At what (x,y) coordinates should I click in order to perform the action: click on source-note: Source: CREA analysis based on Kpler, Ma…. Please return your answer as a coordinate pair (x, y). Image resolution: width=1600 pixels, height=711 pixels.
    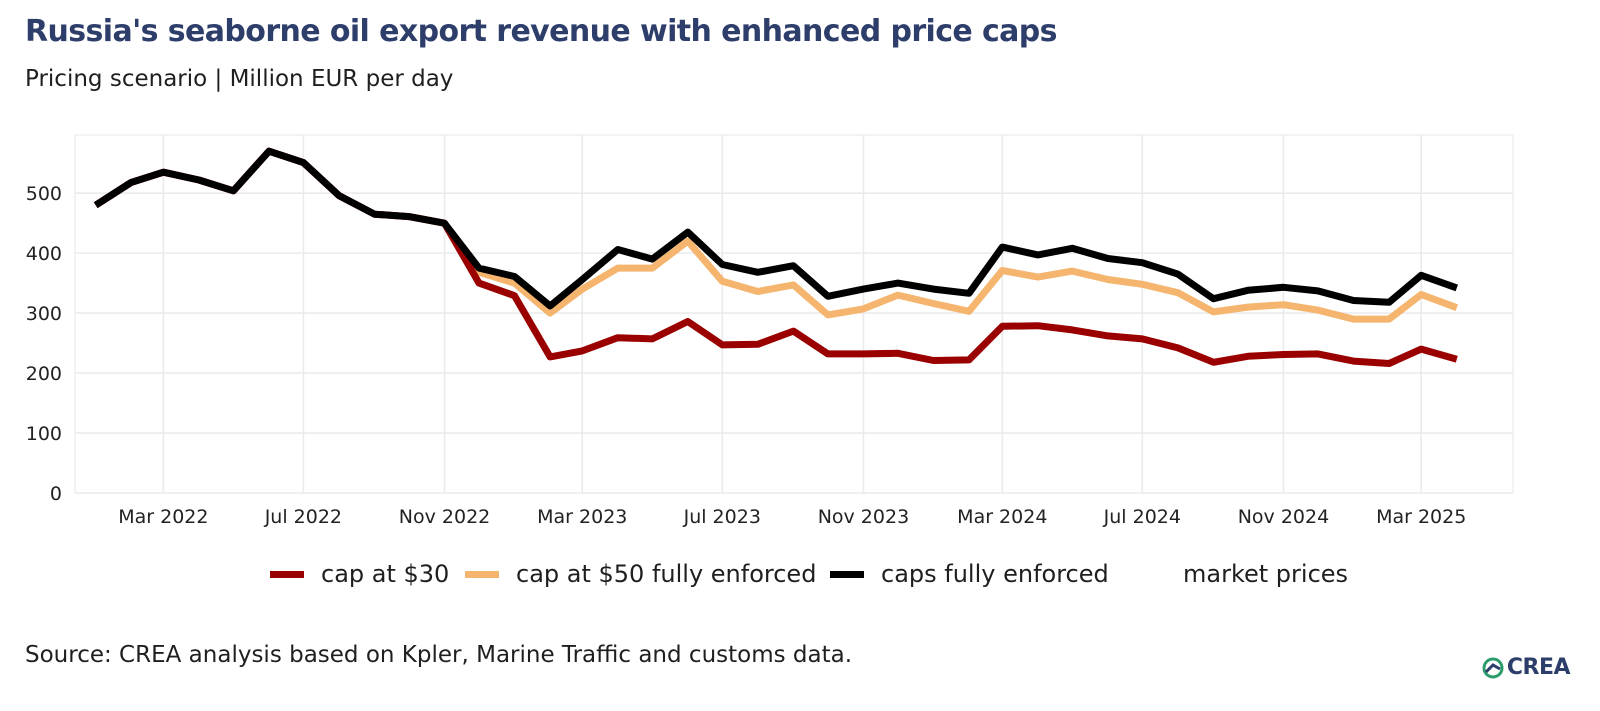
    Looking at the image, I should click on (439, 655).